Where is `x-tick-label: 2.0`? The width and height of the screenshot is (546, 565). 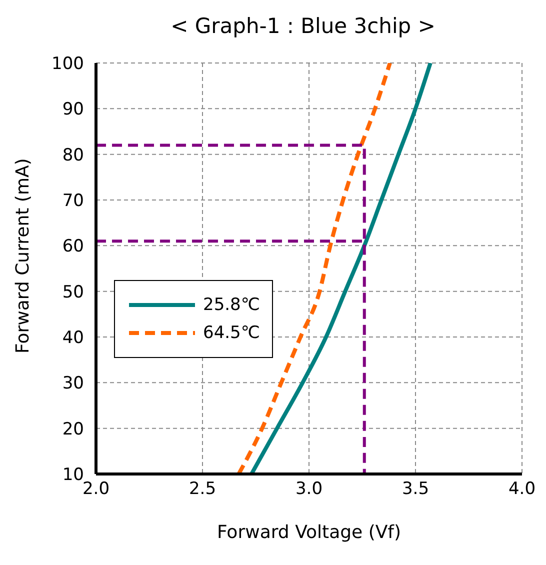
x-tick-label: 2.0 is located at coordinates (96, 489).